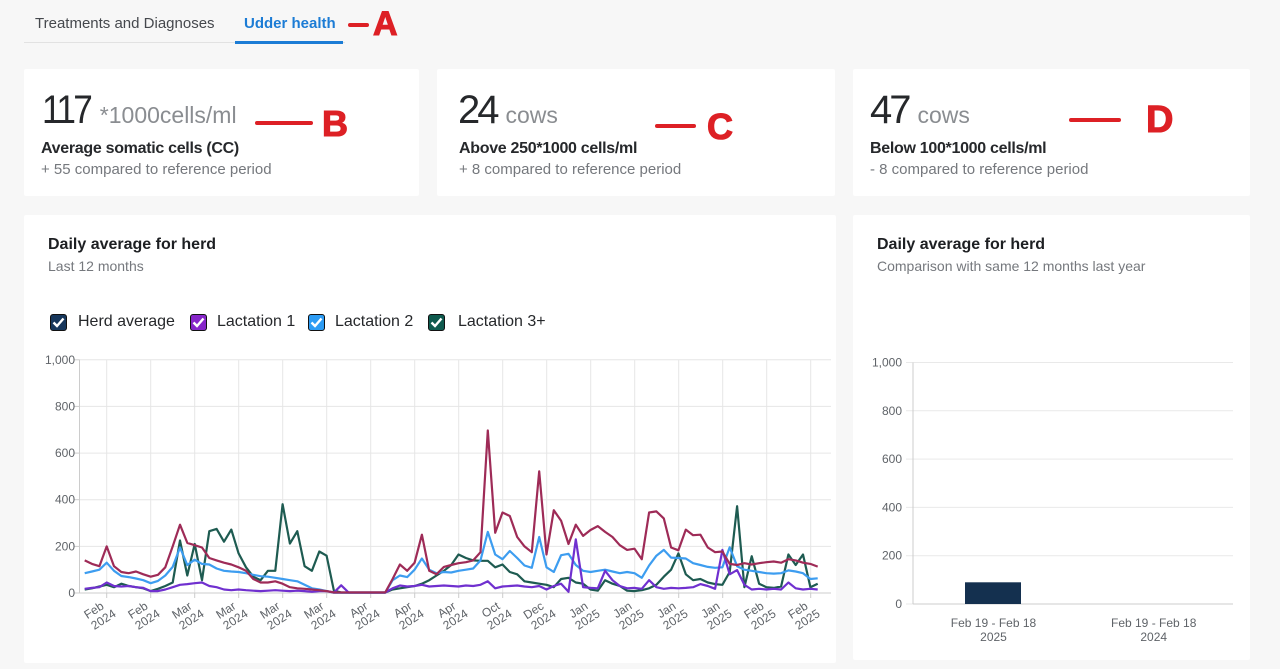 This screenshot has height=669, width=1280. I want to click on svg-text: 2024, so click(1153, 637).